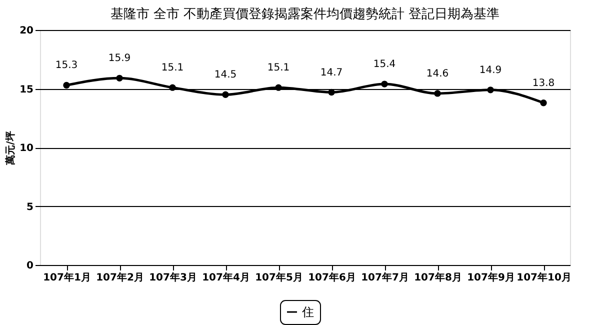  What do you see at coordinates (437, 74) in the screenshot?
I see `data-label: 14.6` at bounding box center [437, 74].